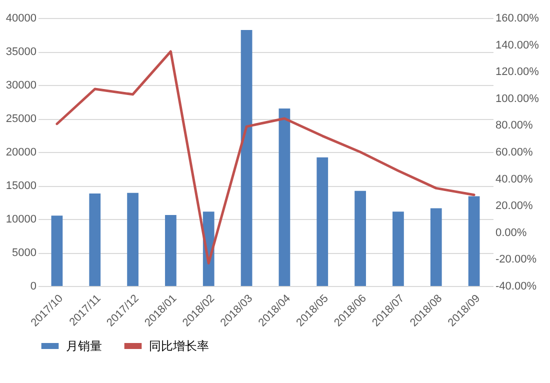 This screenshot has width=550, height=383. Describe the element at coordinates (21, 52) in the screenshot. I see `y-tick-label: 35000` at that location.